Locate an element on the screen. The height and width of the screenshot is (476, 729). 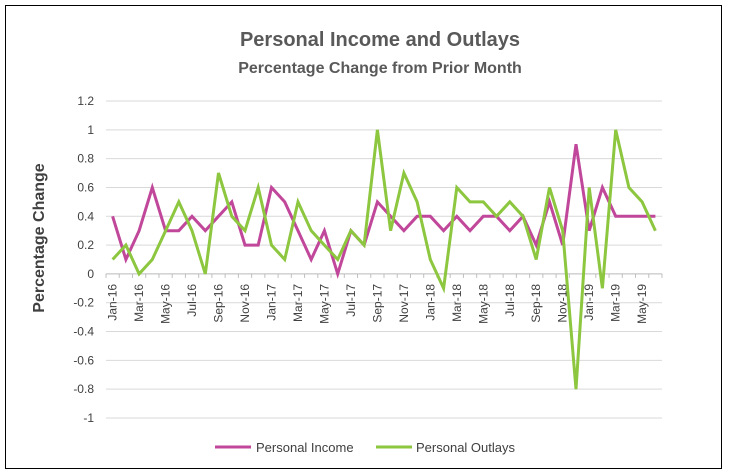
y-tick-label: -0.2 is located at coordinates (83, 303).